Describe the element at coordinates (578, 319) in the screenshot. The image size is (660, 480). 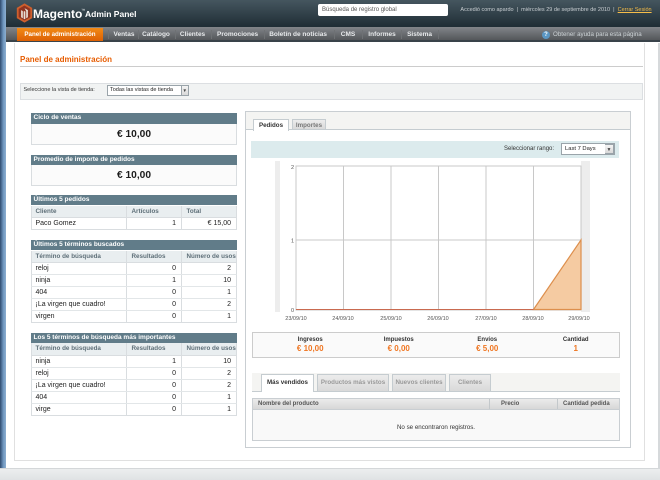
I see `svg-text: 29/09/10` at that location.